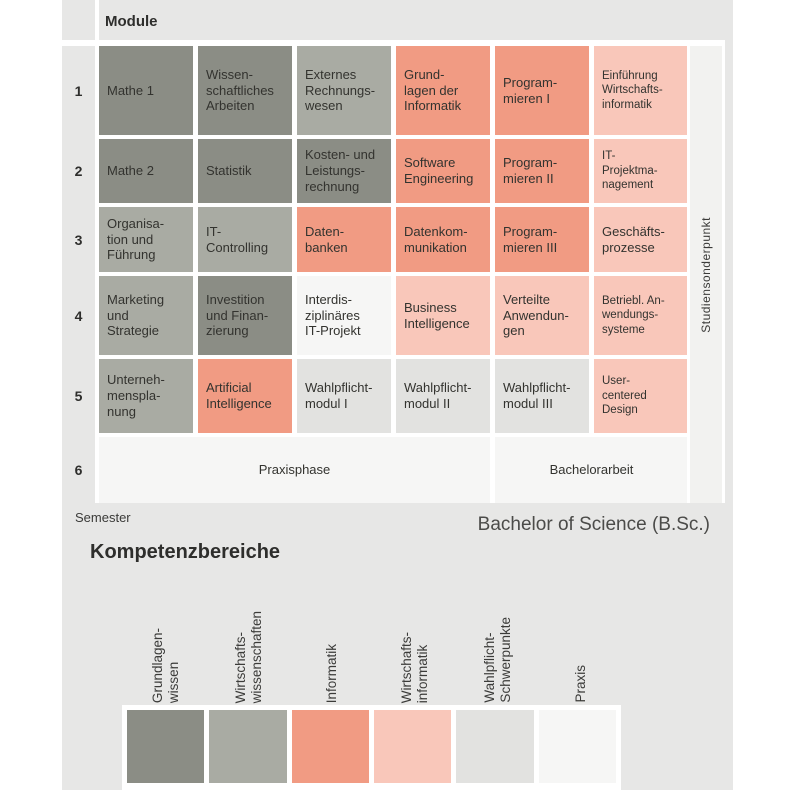 This screenshot has width=795, height=795. Describe the element at coordinates (185, 552) in the screenshot. I see `competence-title: Kompetenzbereiche` at that location.